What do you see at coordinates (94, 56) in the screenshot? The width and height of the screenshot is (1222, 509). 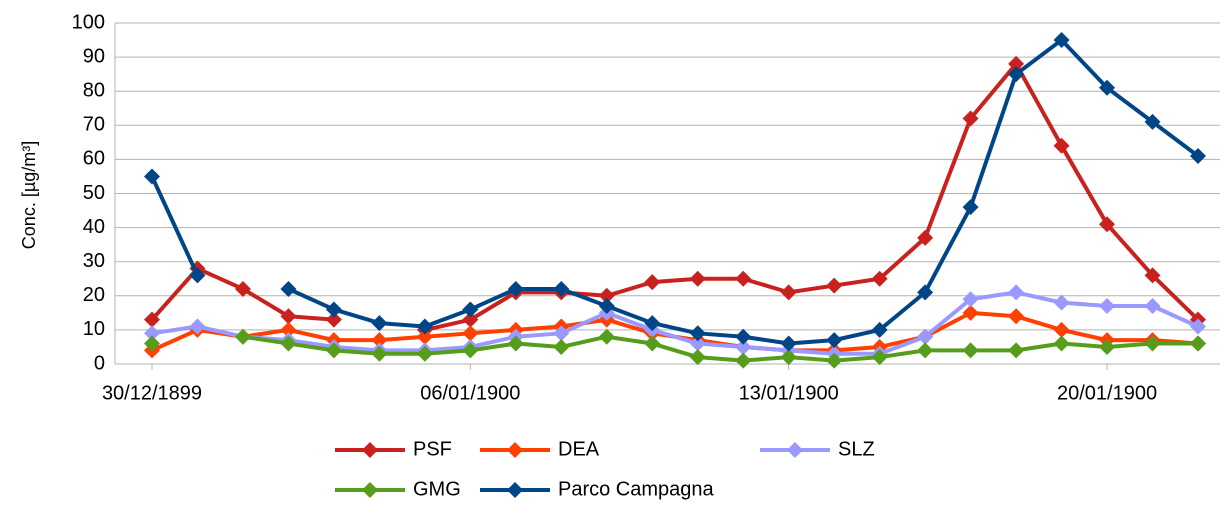 I see `y-tick-label: 90` at bounding box center [94, 56].